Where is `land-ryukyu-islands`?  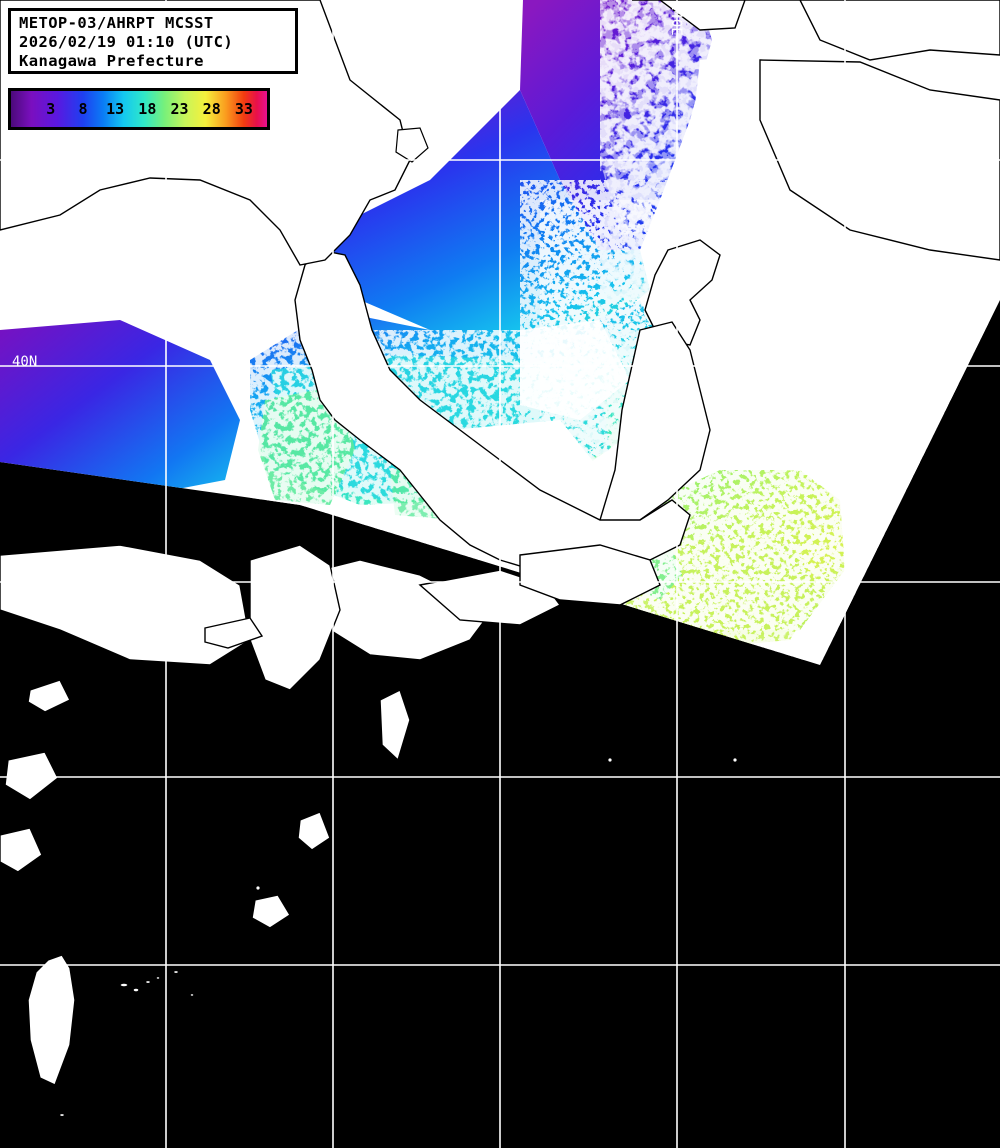
land-ryukyu-islands is located at coordinates (126, 1043).